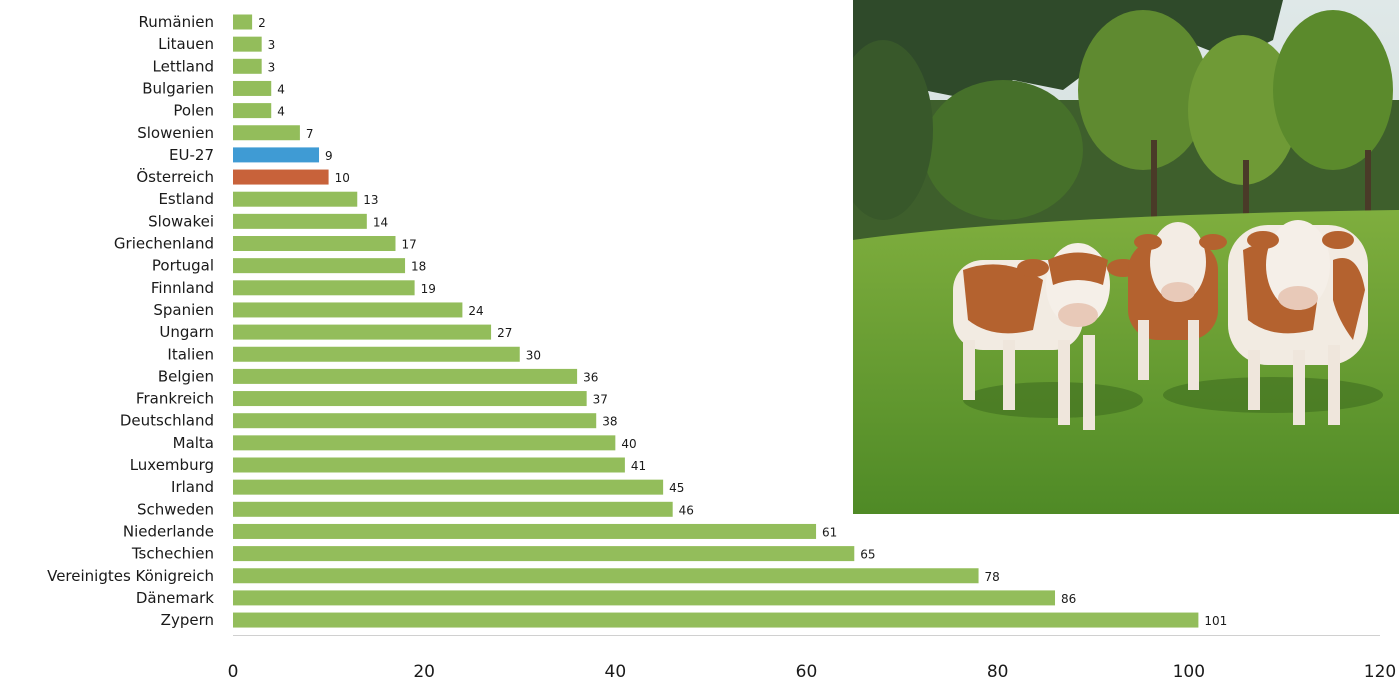  Describe the element at coordinates (418, 267) in the screenshot. I see `value-label-portugal: 18` at that location.